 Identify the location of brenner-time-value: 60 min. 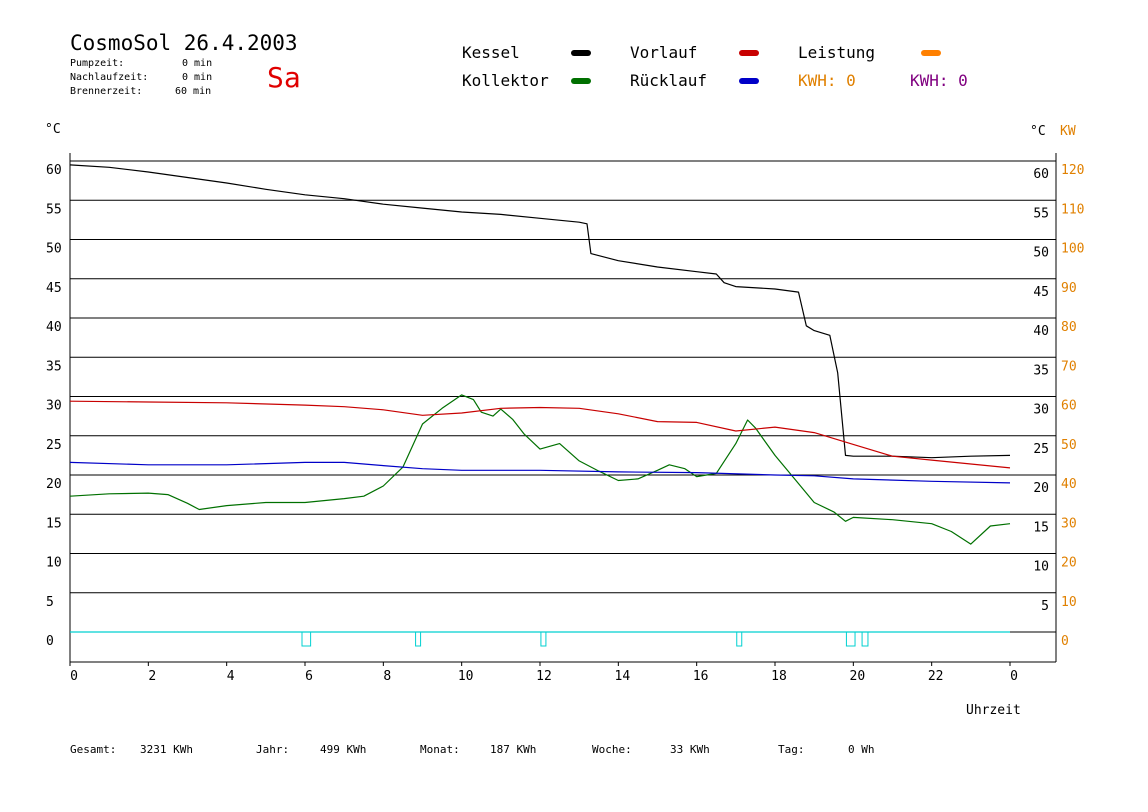
(193, 91).